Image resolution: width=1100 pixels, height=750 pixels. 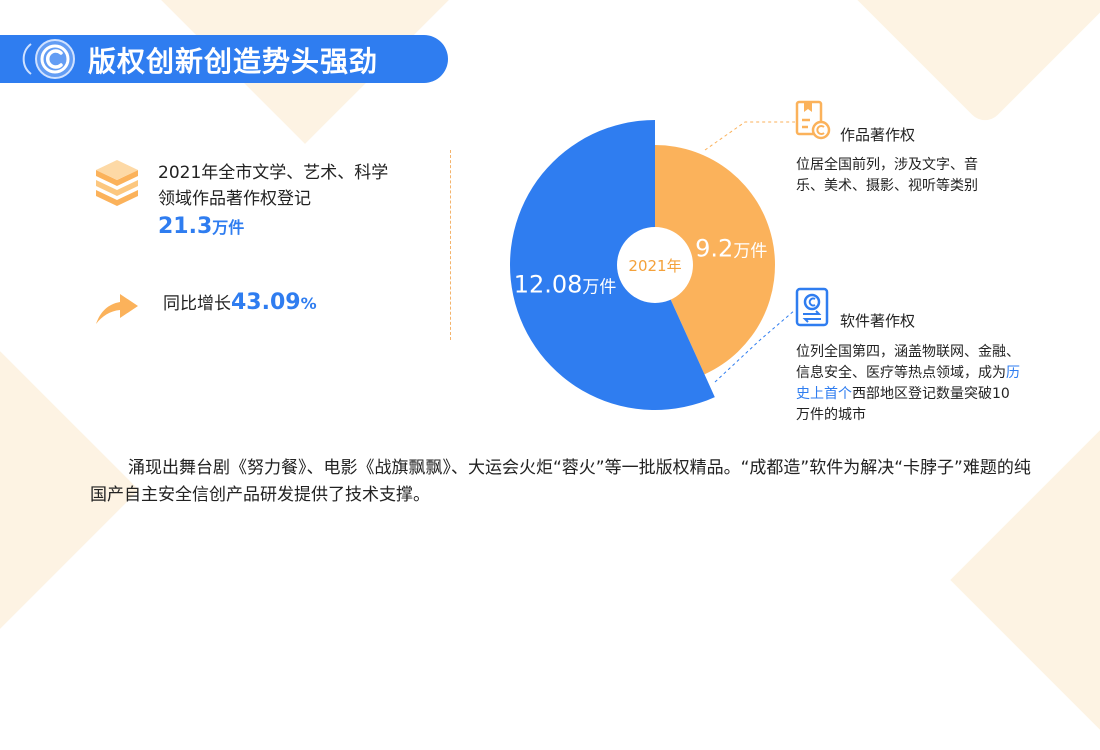 I want to click on registration-value: 21.3万件, so click(x=201, y=226).